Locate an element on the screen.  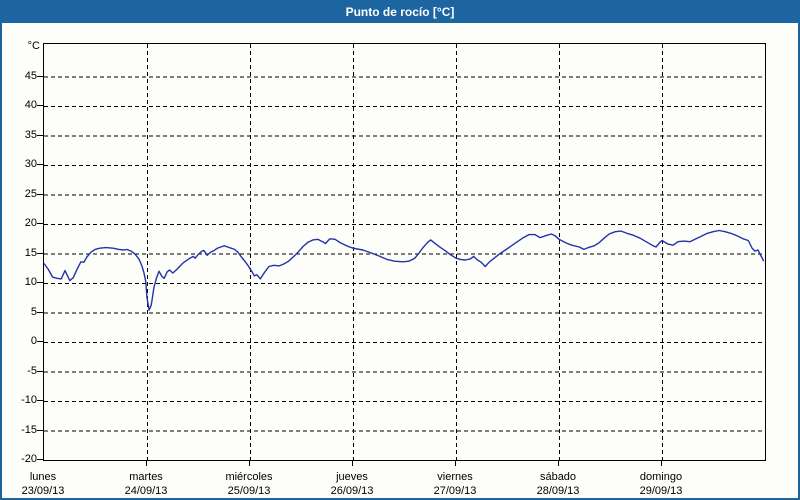
y-axis-tick-label: 15 is located at coordinates (30, 252).